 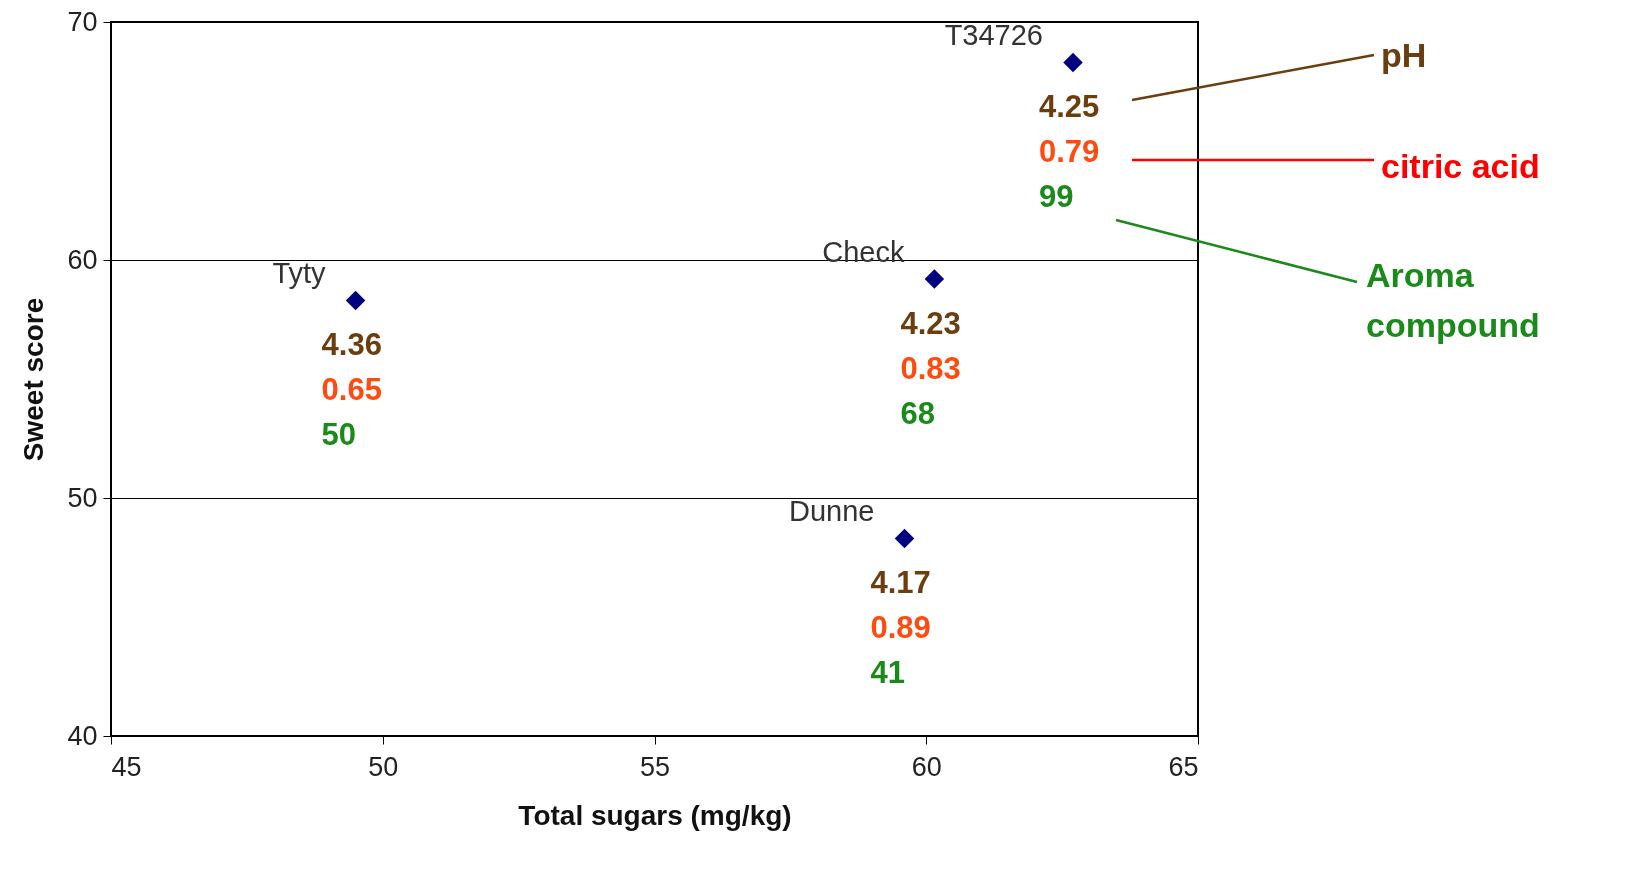 I want to click on annotation: 41, so click(x=887, y=673).